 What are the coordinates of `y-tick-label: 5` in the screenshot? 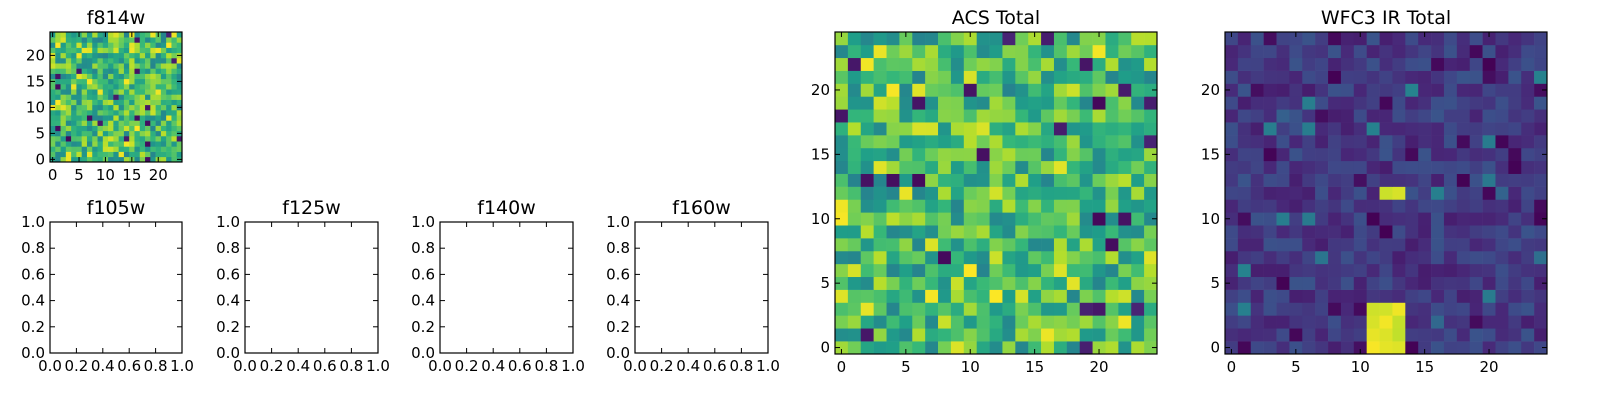 It's located at (1215, 283).